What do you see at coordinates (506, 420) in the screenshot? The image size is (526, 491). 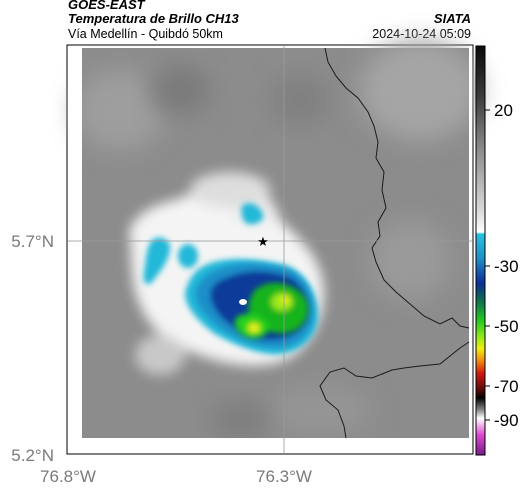 I see `colorbar-tick-minus90: -90` at bounding box center [506, 420].